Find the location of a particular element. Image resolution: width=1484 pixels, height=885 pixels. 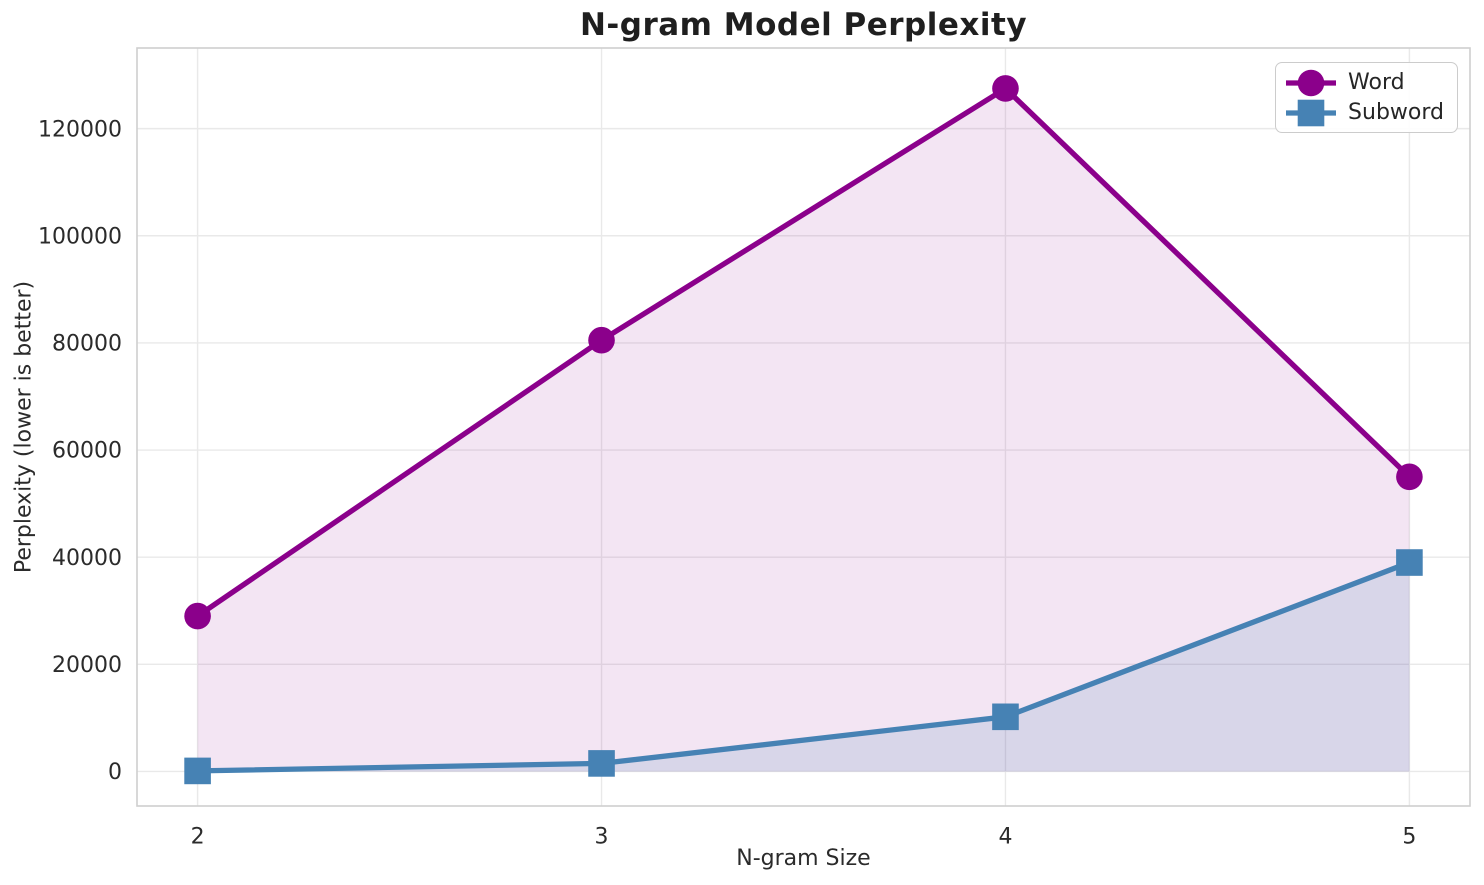

legend-item-word: Word is located at coordinates (1365, 82).